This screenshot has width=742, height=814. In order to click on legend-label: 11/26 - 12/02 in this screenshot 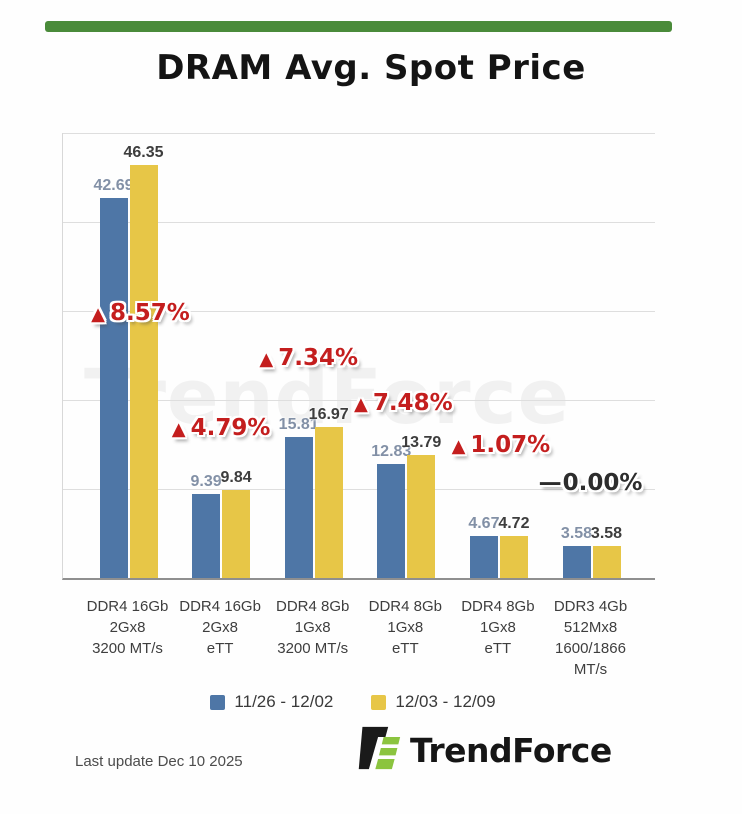, I will do `click(284, 701)`.